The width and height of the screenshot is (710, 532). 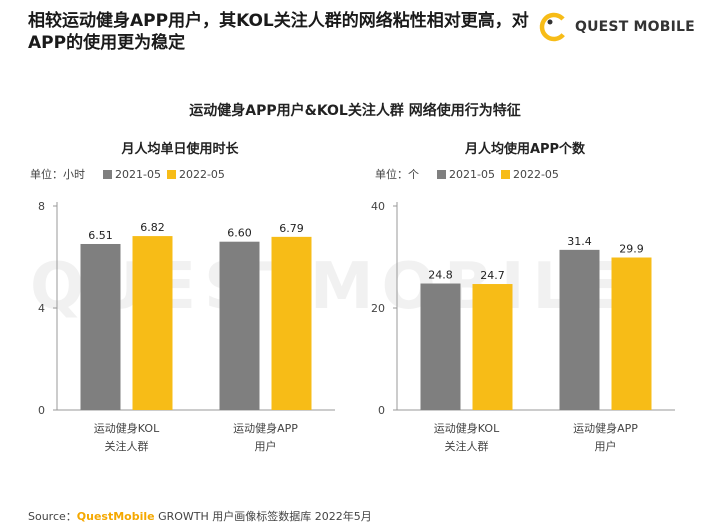 What do you see at coordinates (525, 149) in the screenshot?
I see `chart-title-right: 月人均使用APP个数` at bounding box center [525, 149].